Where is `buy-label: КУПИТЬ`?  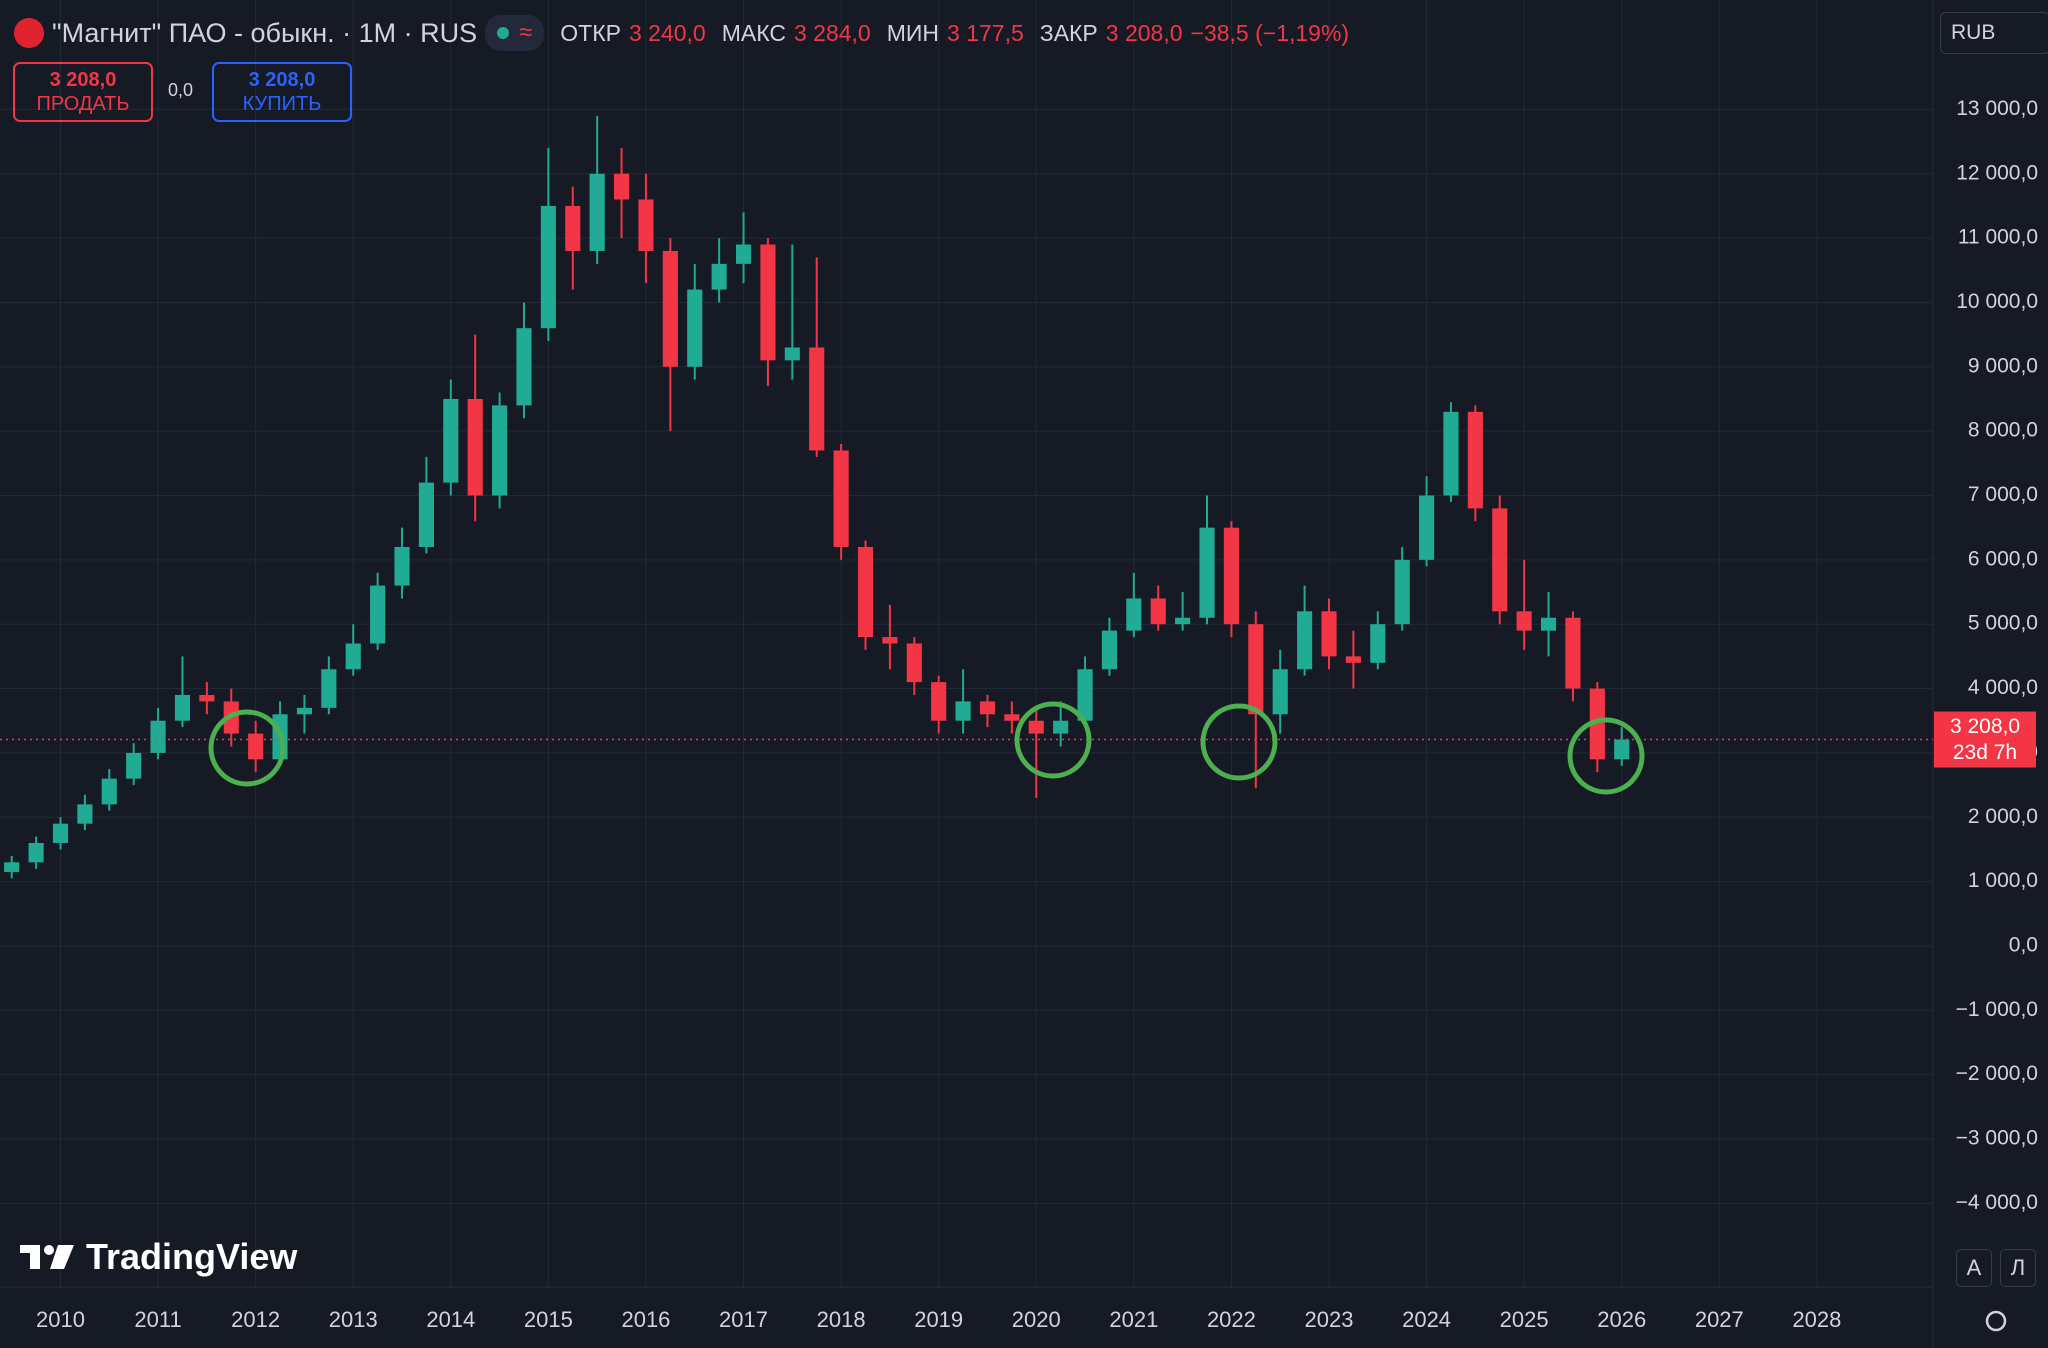
buy-label: КУПИТЬ is located at coordinates (282, 104).